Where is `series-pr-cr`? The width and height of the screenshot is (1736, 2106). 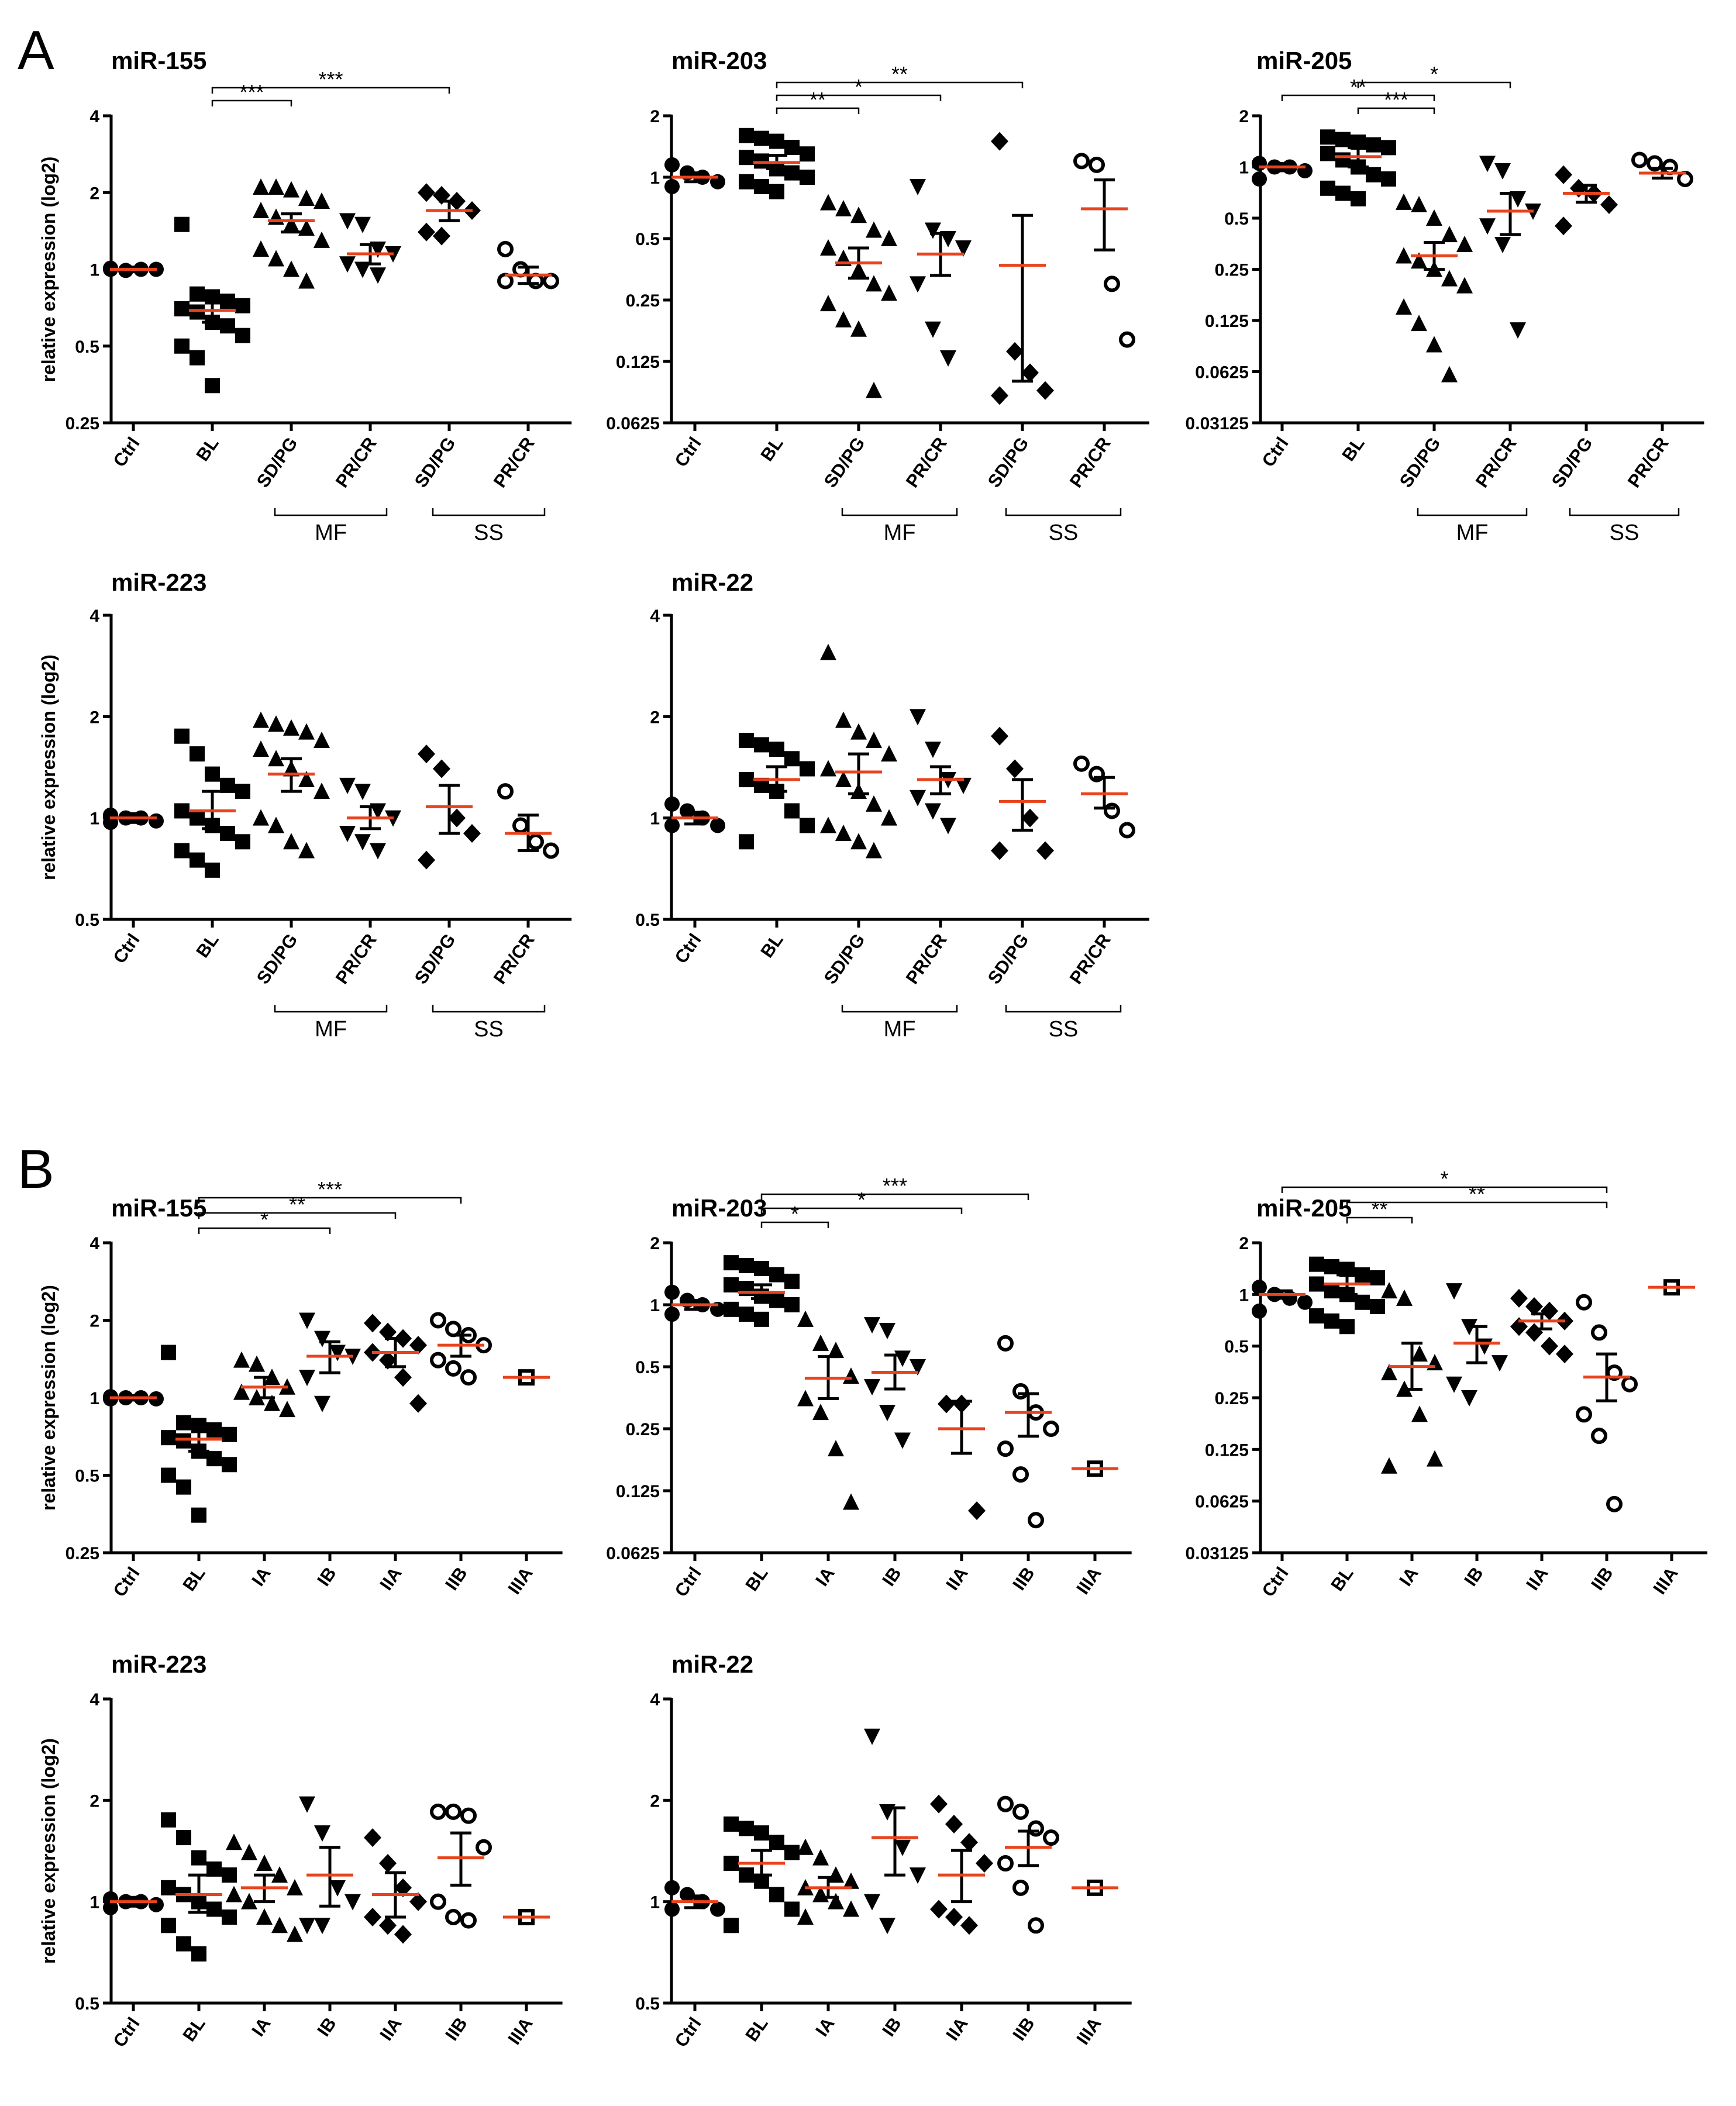 series-pr-cr is located at coordinates (941, 272).